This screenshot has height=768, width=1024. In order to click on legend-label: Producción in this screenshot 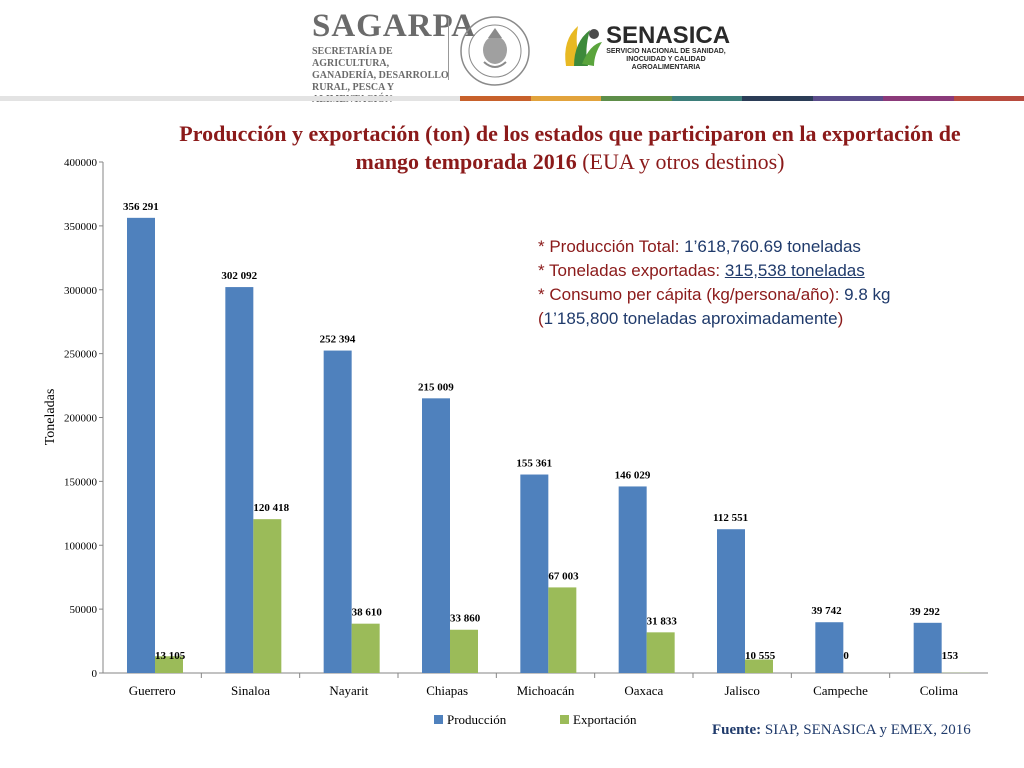, I will do `click(477, 719)`.